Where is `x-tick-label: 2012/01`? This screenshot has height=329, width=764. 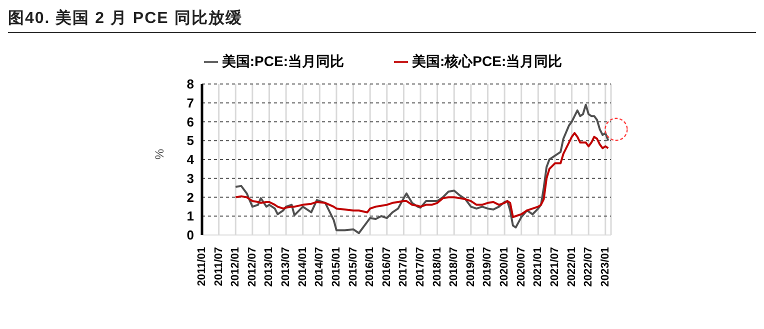 x-tick-label: 2012/01 is located at coordinates (236, 267).